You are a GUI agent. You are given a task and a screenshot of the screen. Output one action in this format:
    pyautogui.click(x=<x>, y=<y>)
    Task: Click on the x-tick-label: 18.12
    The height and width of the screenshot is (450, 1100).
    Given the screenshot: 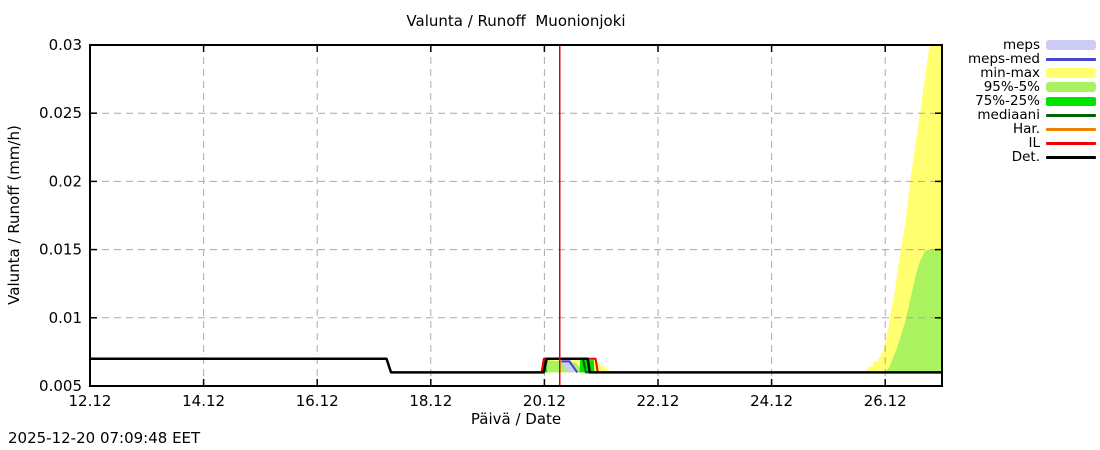 What is the action you would take?
    pyautogui.click(x=430, y=401)
    